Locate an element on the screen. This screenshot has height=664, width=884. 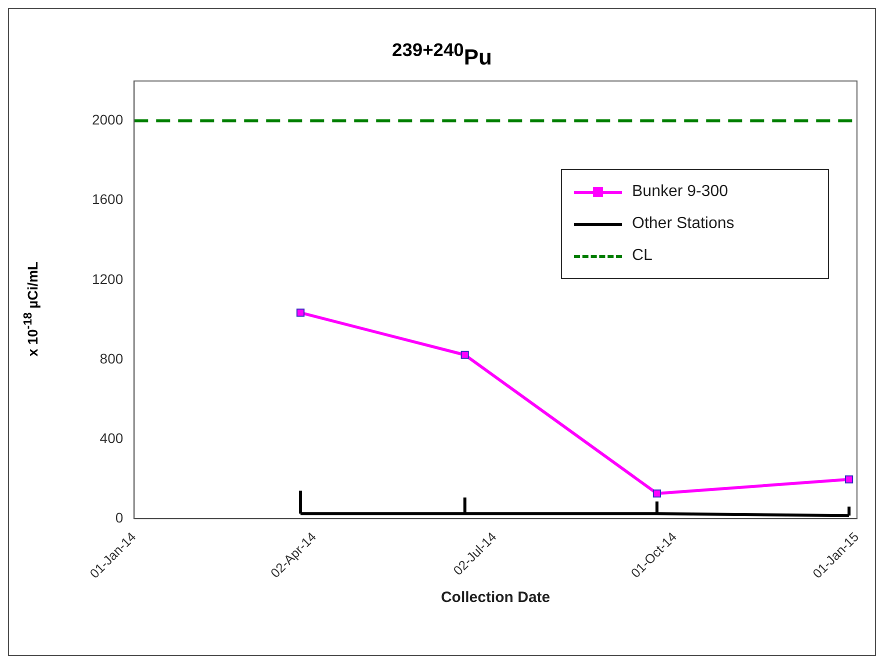
y-tick-label: 1200 is located at coordinates (108, 278).